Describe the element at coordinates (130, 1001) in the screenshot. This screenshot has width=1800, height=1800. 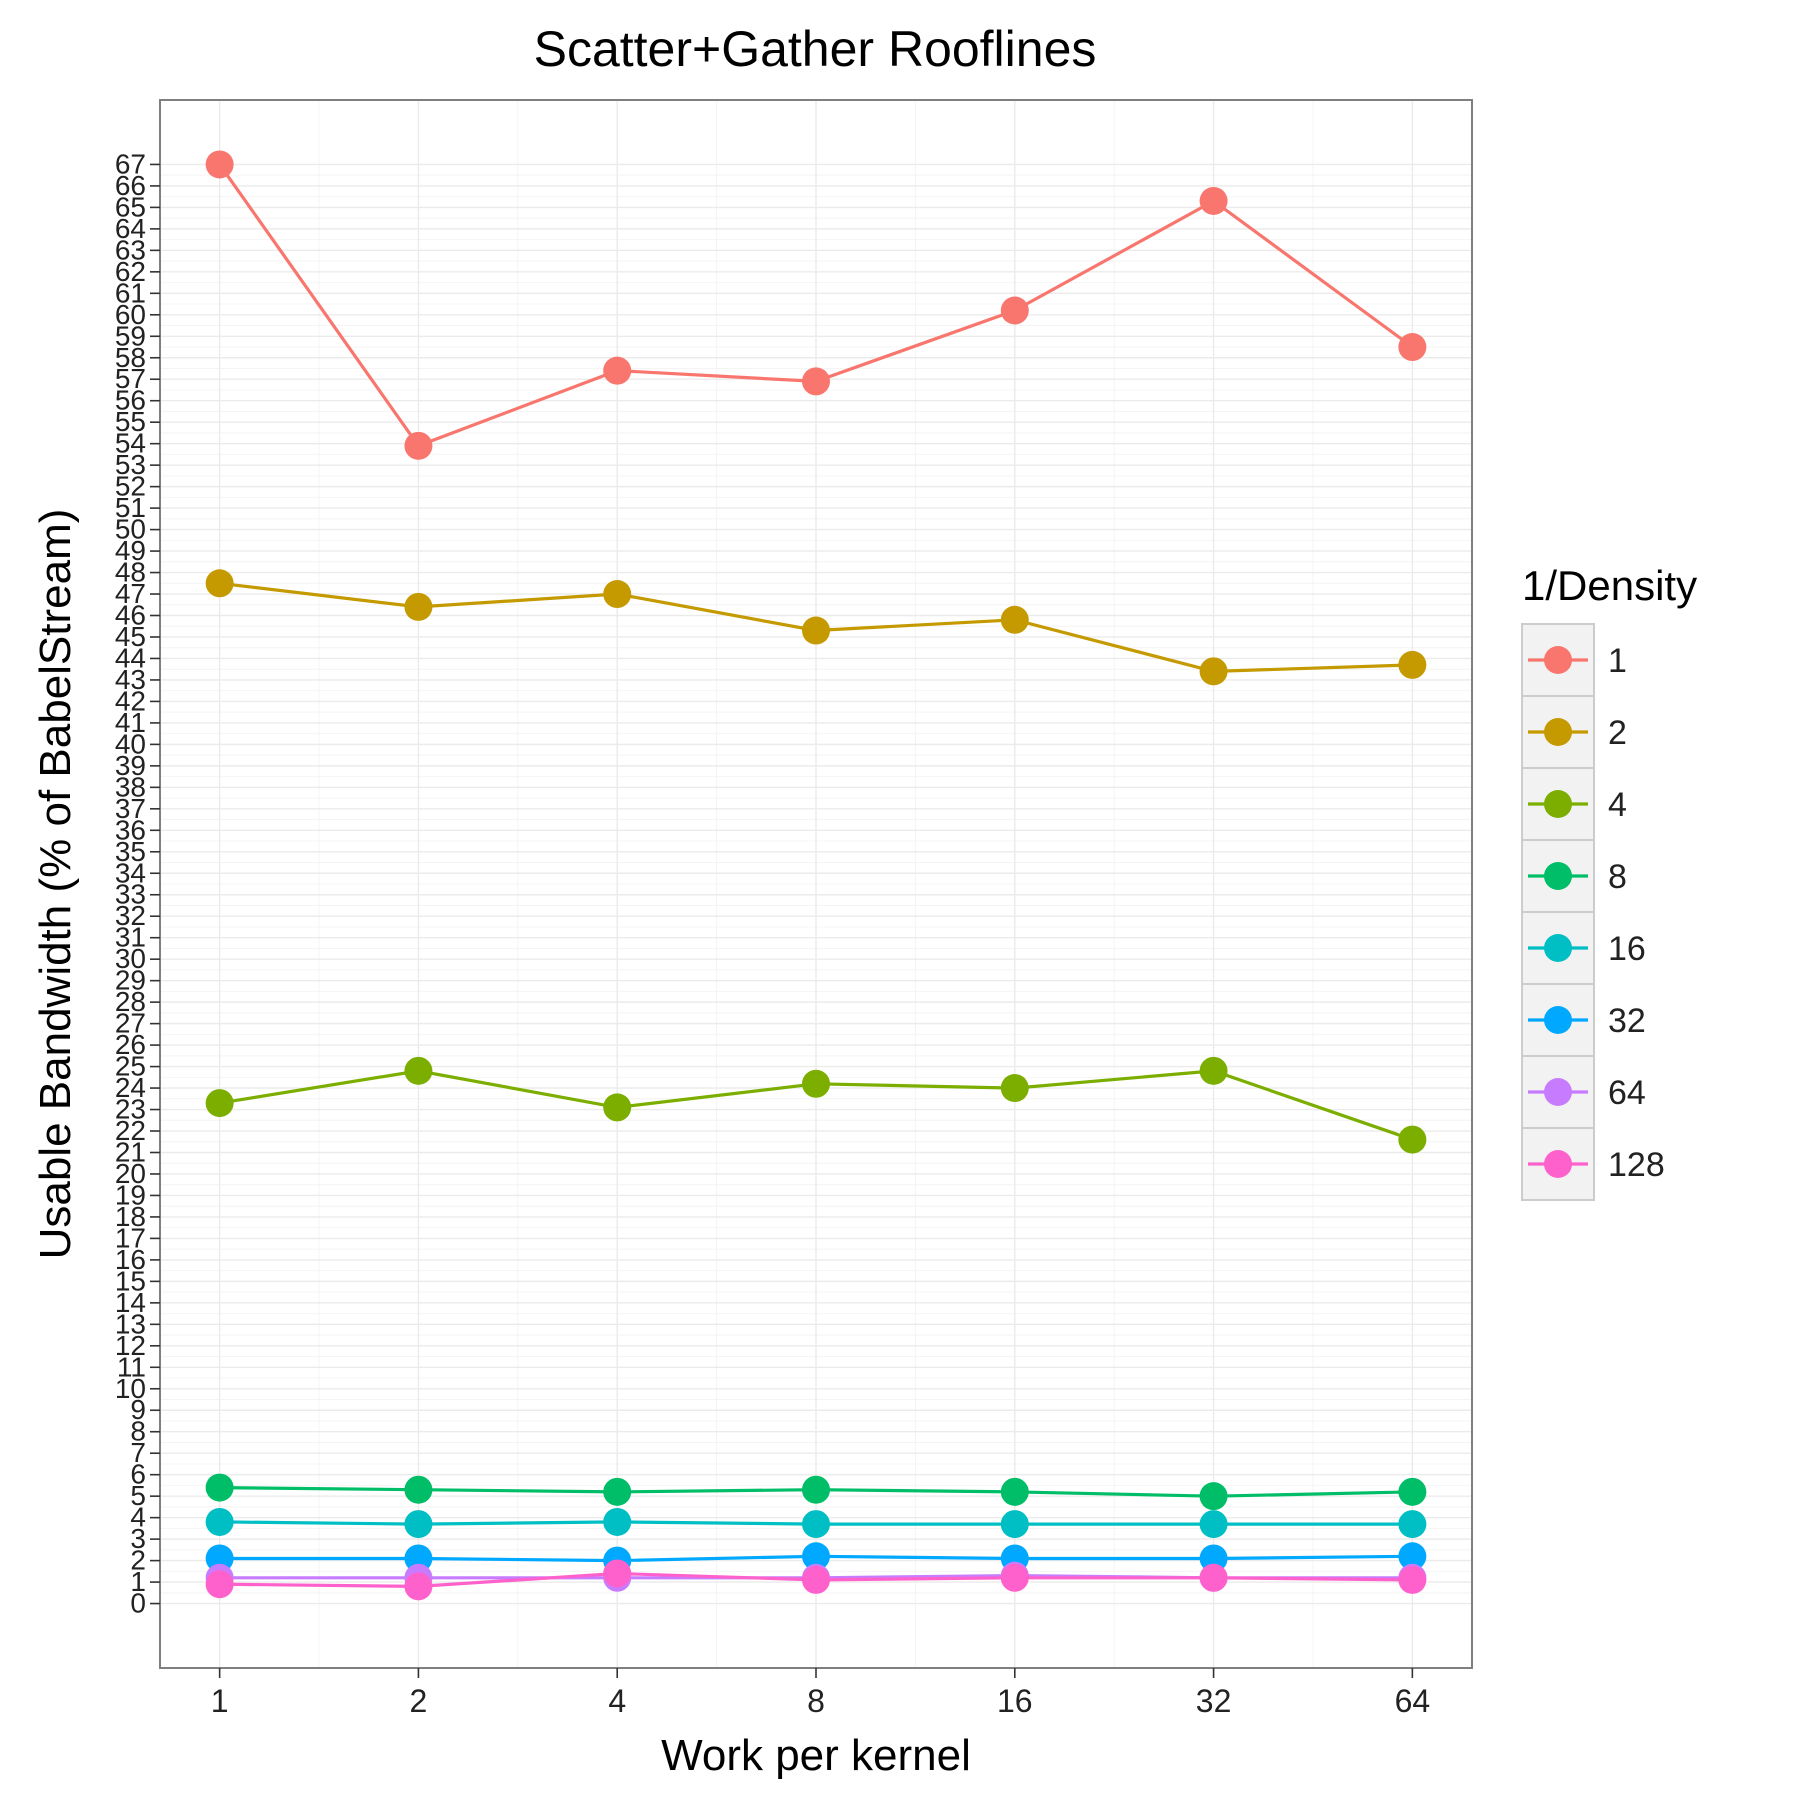
I see `y-tick-label: 28` at that location.